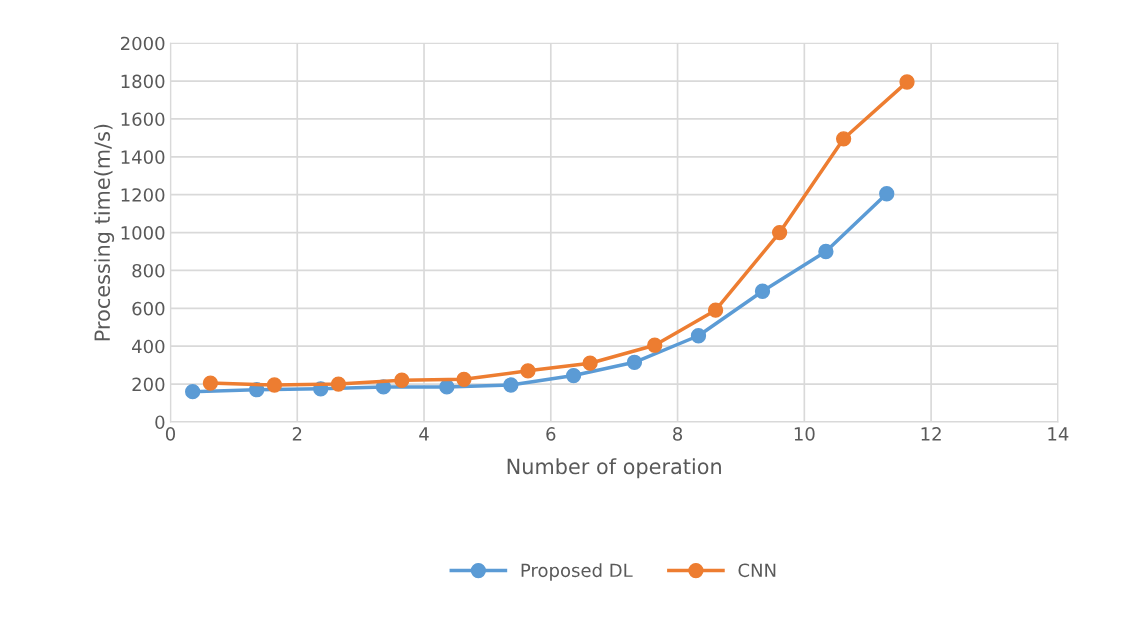 This screenshot has height=626, width=1129. What do you see at coordinates (104, 232) in the screenshot?
I see `y-axis-title: Processing time(m/s)` at bounding box center [104, 232].